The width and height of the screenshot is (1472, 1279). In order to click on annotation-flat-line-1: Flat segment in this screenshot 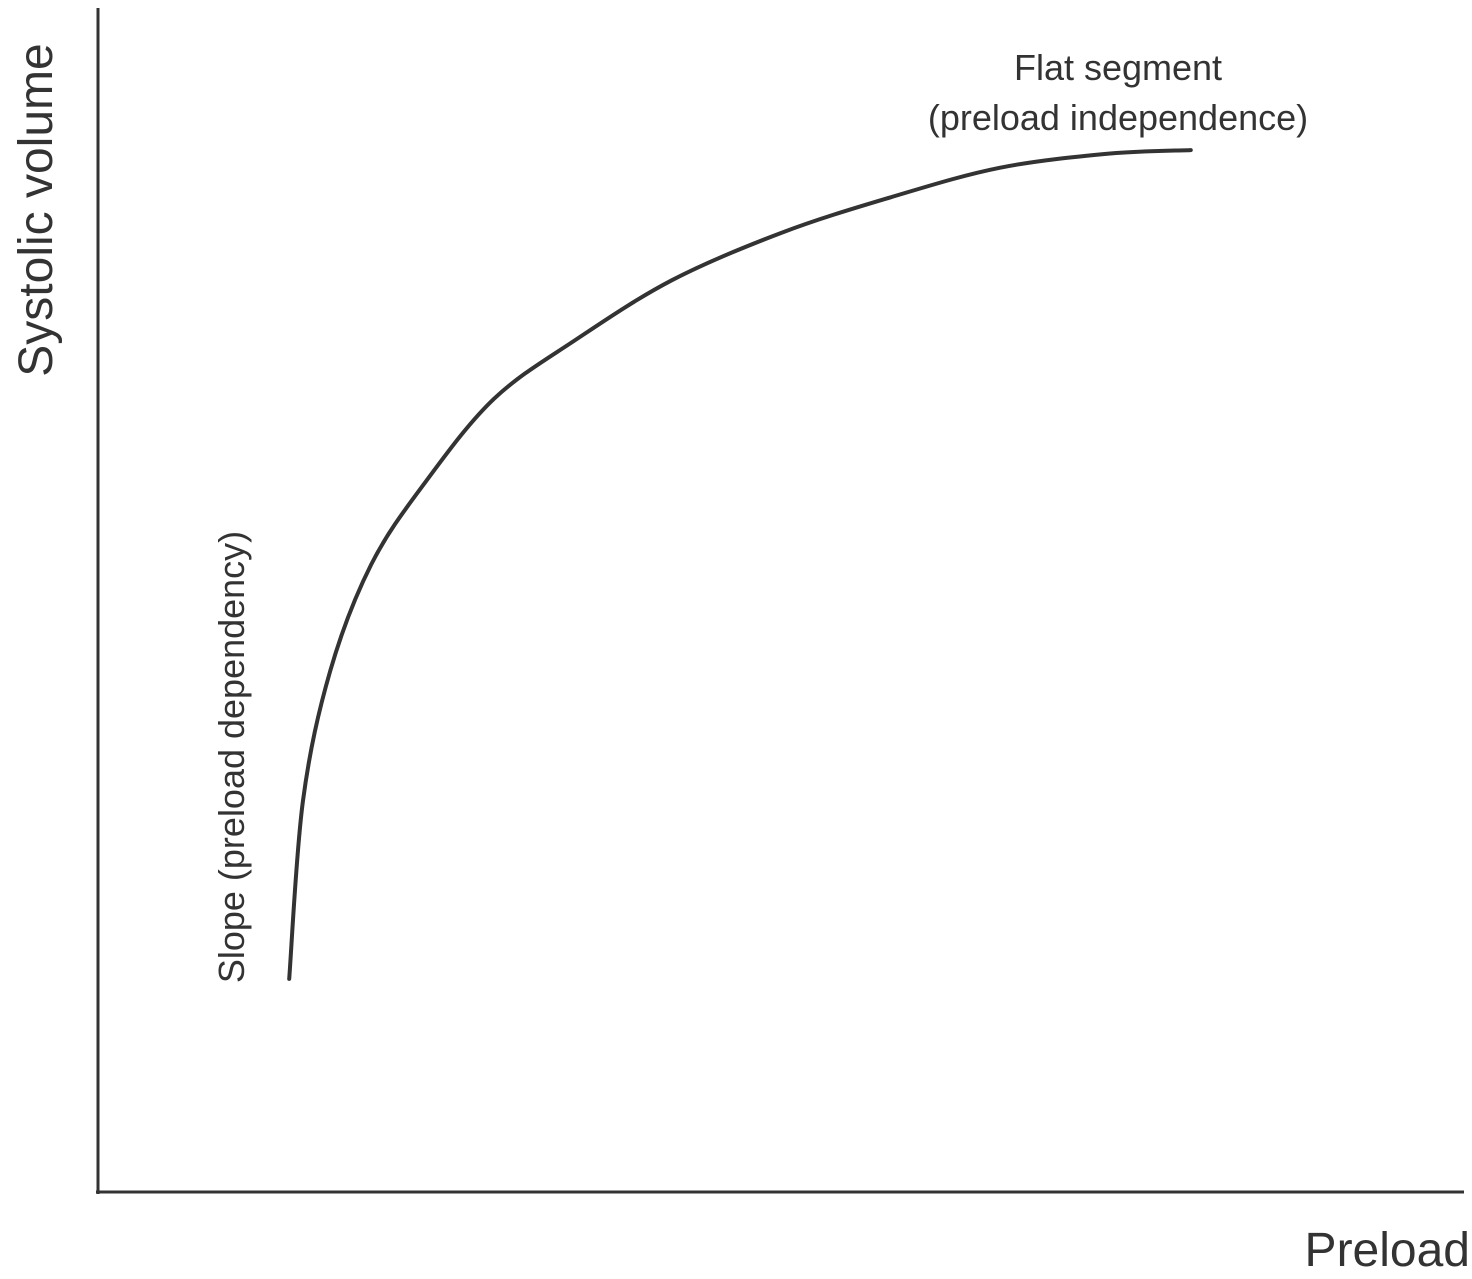, I will do `click(1118, 67)`.